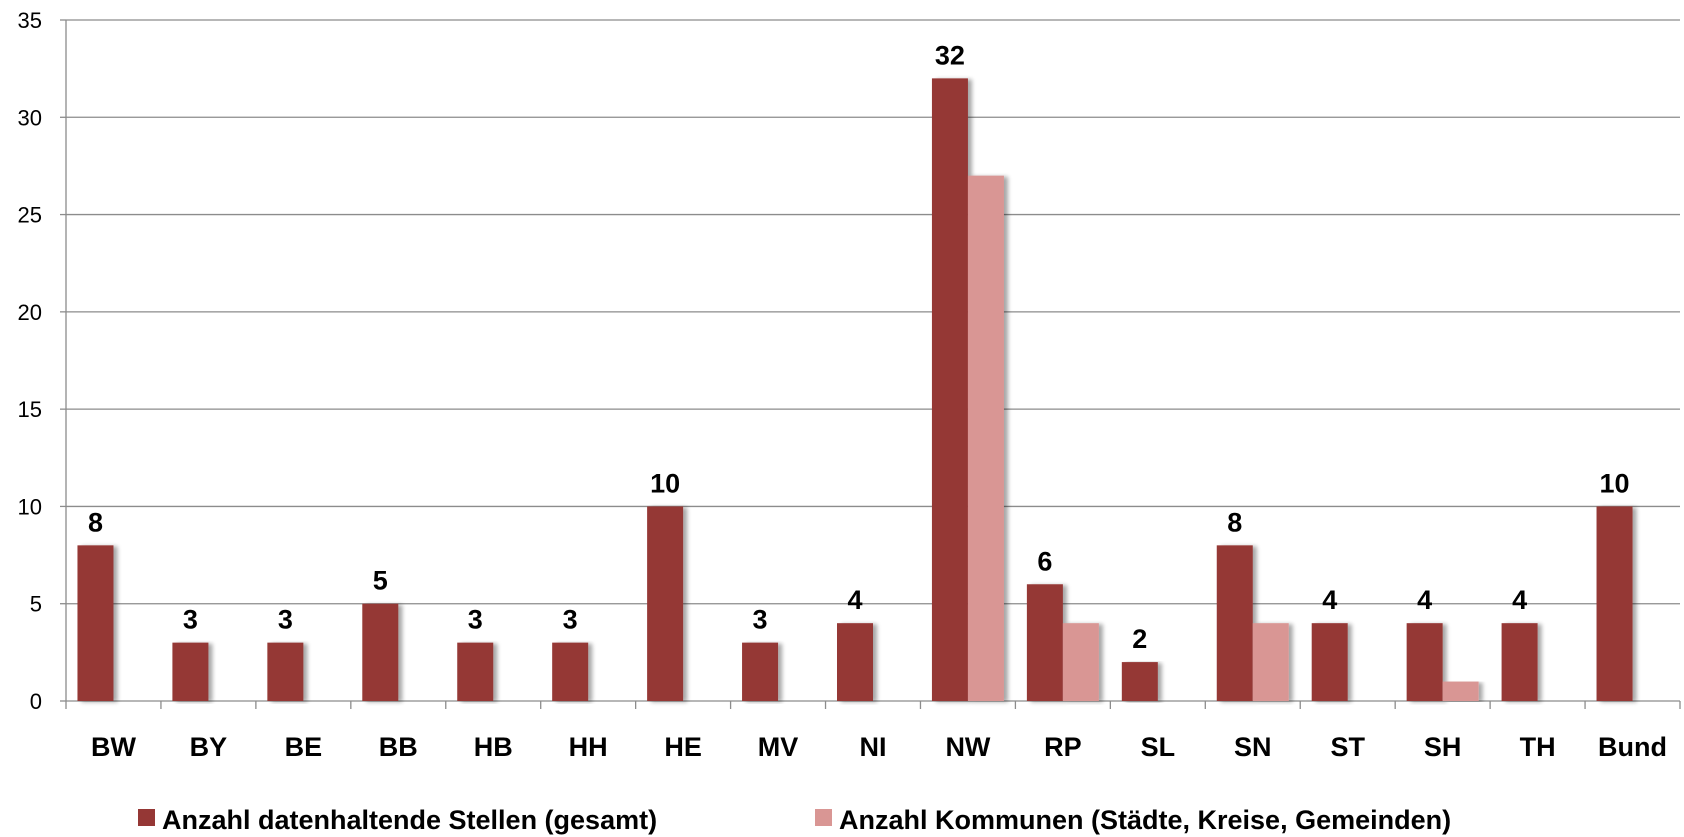  What do you see at coordinates (30, 409) in the screenshot?
I see `y-tick-label-15: 15` at bounding box center [30, 409].